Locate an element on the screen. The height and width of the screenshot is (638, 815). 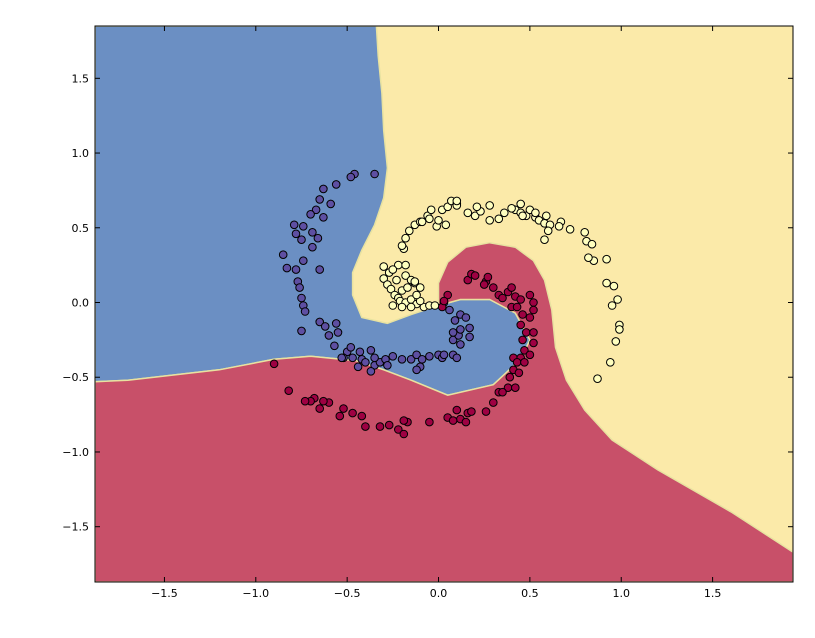
x-tick-label: −0.5 is located at coordinates (347, 593).